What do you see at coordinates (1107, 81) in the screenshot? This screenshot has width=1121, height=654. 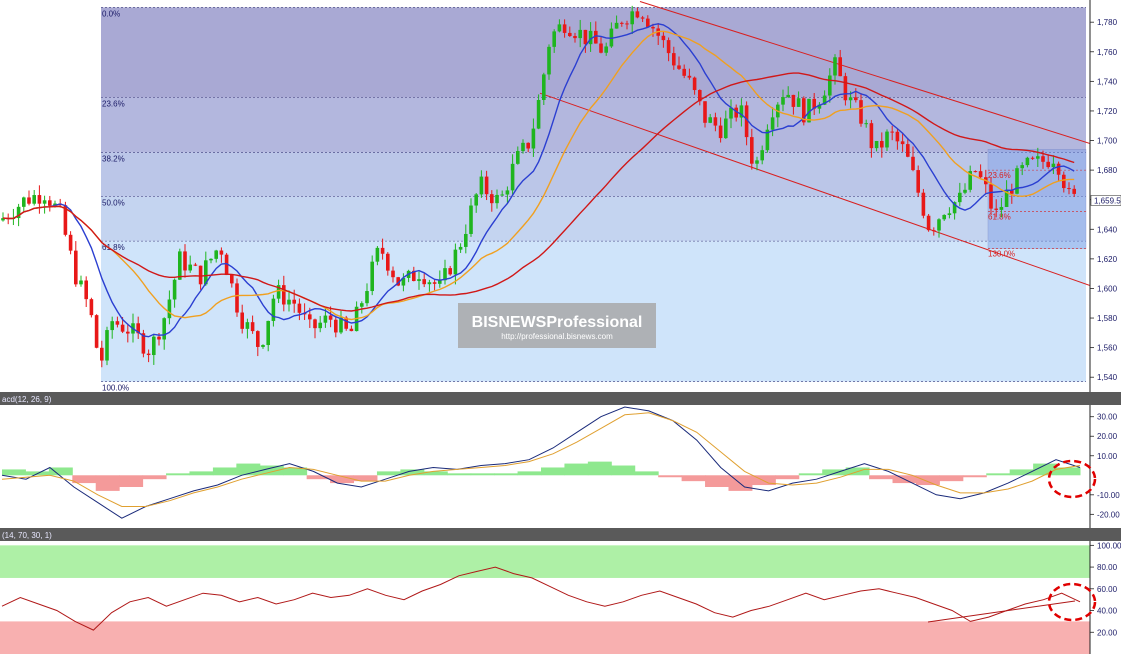 I see `price-tick-label: 1,740` at bounding box center [1107, 81].